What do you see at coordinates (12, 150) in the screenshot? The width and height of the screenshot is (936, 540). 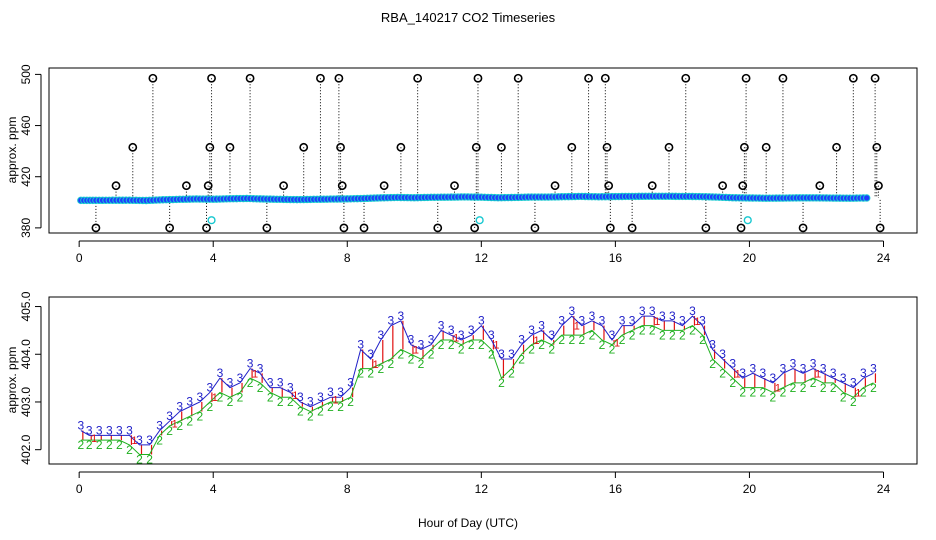 I see `top-y-axis-label: approx. ppm` at bounding box center [12, 150].